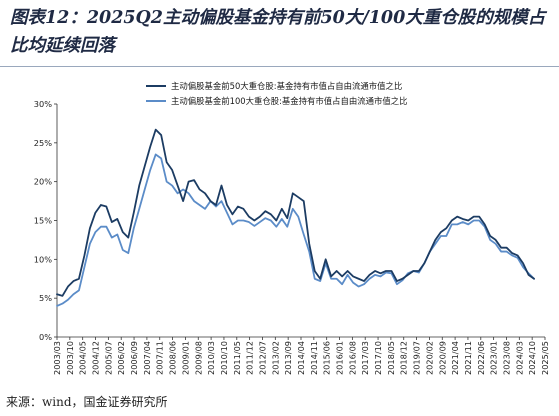 The image size is (559, 416). What do you see at coordinates (250, 358) in the screenshot?
I see `x-tick-label: 2011/12` at bounding box center [250, 358].